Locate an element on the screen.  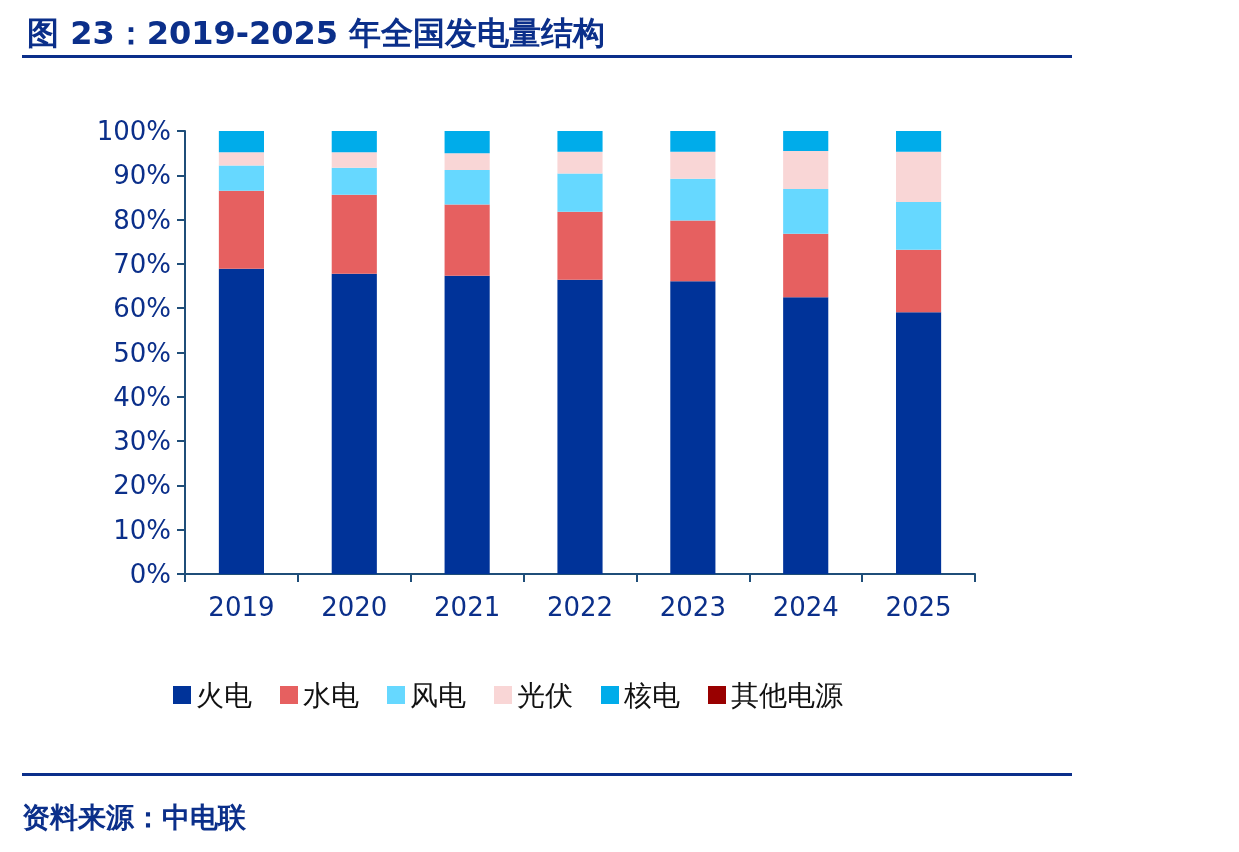
legend-label: 水电 is located at coordinates (331, 695).